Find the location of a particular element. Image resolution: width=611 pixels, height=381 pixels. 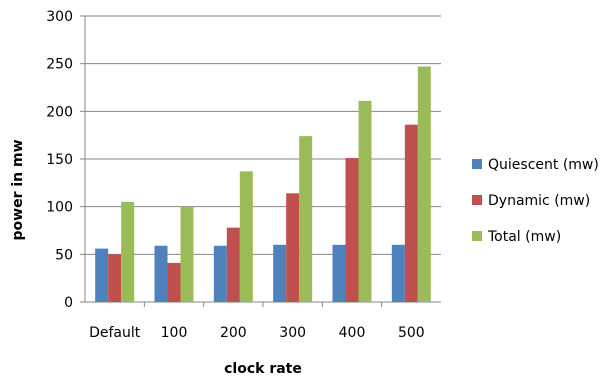

y-tick-label: 250 is located at coordinates (59, 65).